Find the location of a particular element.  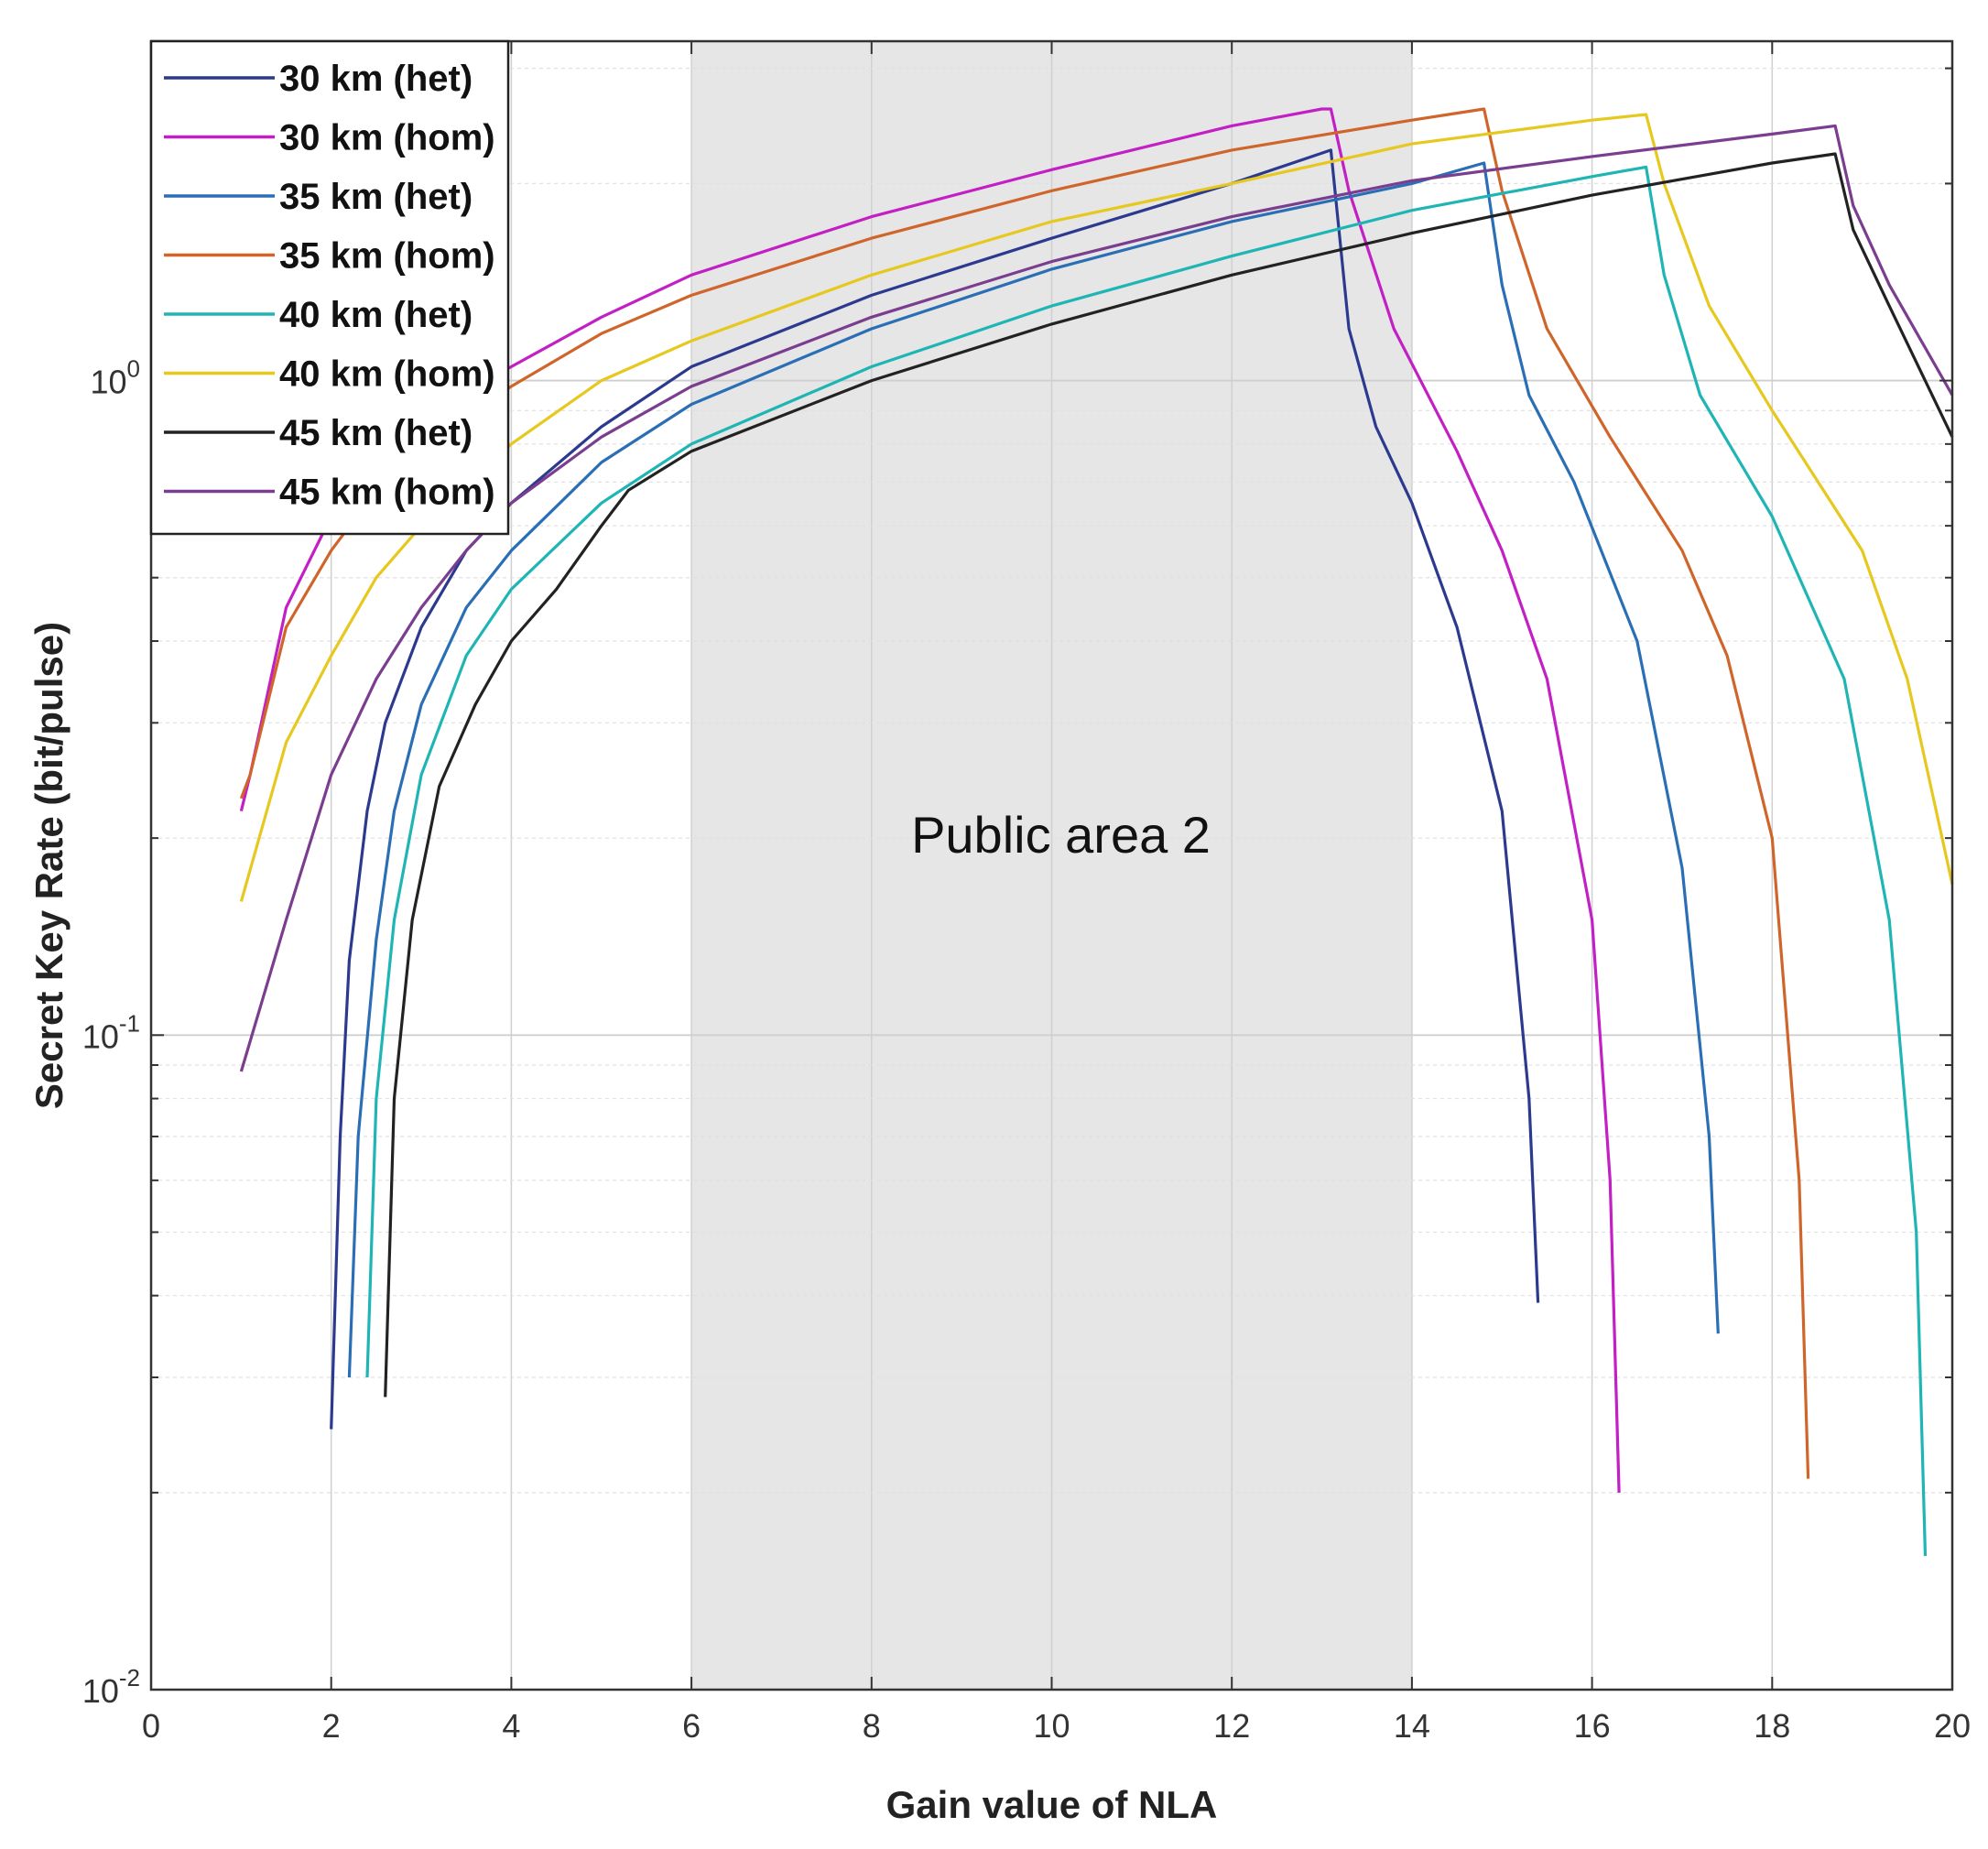

x-axis-label: Gain value of NLA is located at coordinates (1052, 1804).